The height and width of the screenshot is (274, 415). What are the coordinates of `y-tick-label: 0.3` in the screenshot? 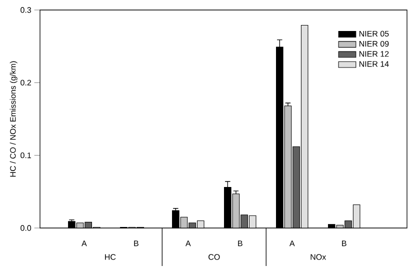 It's located at (26, 10).